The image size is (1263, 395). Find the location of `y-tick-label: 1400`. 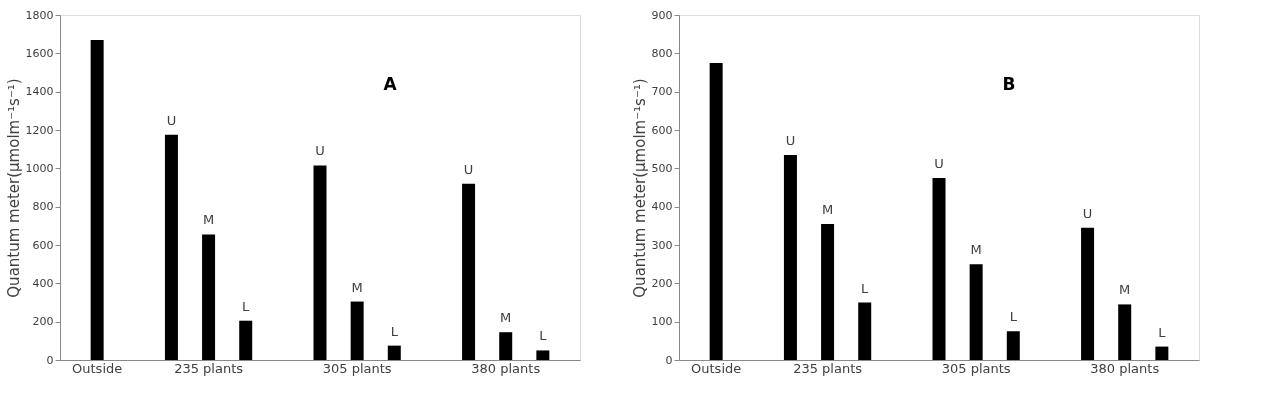

y-tick-label: 1400 is located at coordinates (39, 92).